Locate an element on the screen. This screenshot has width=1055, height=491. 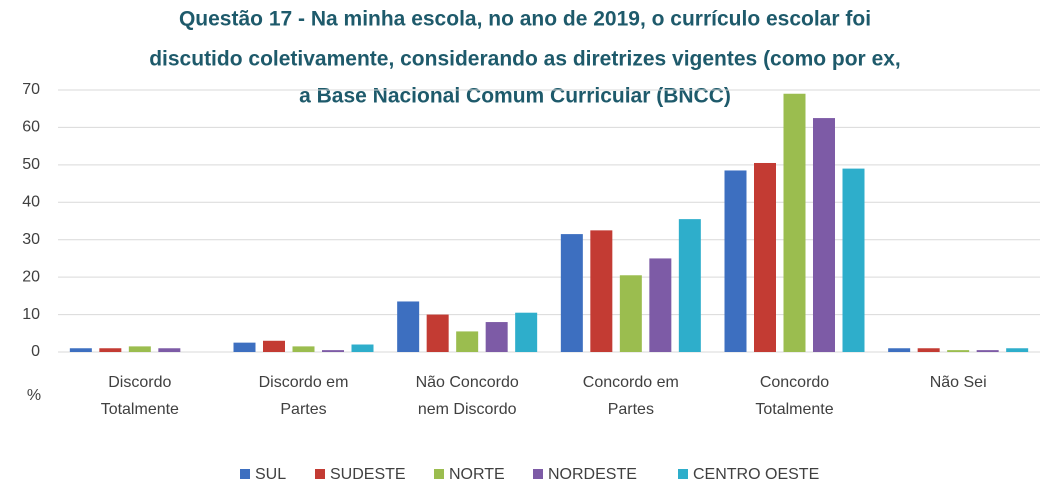
y-tick-label: 0 is located at coordinates (35, 351).